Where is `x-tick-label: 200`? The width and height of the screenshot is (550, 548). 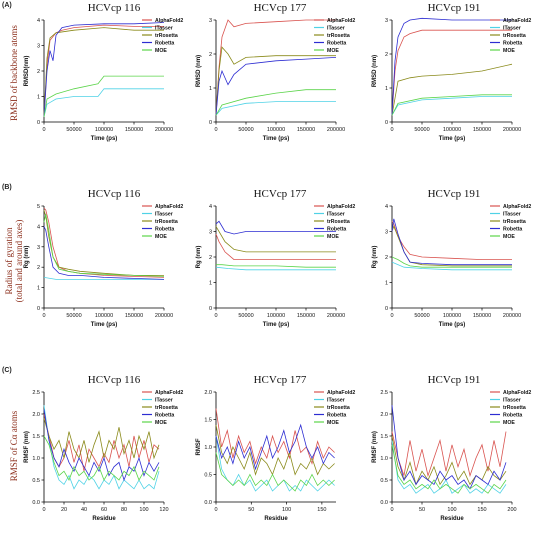
x-tick-label: 200 is located at coordinates (511, 510).